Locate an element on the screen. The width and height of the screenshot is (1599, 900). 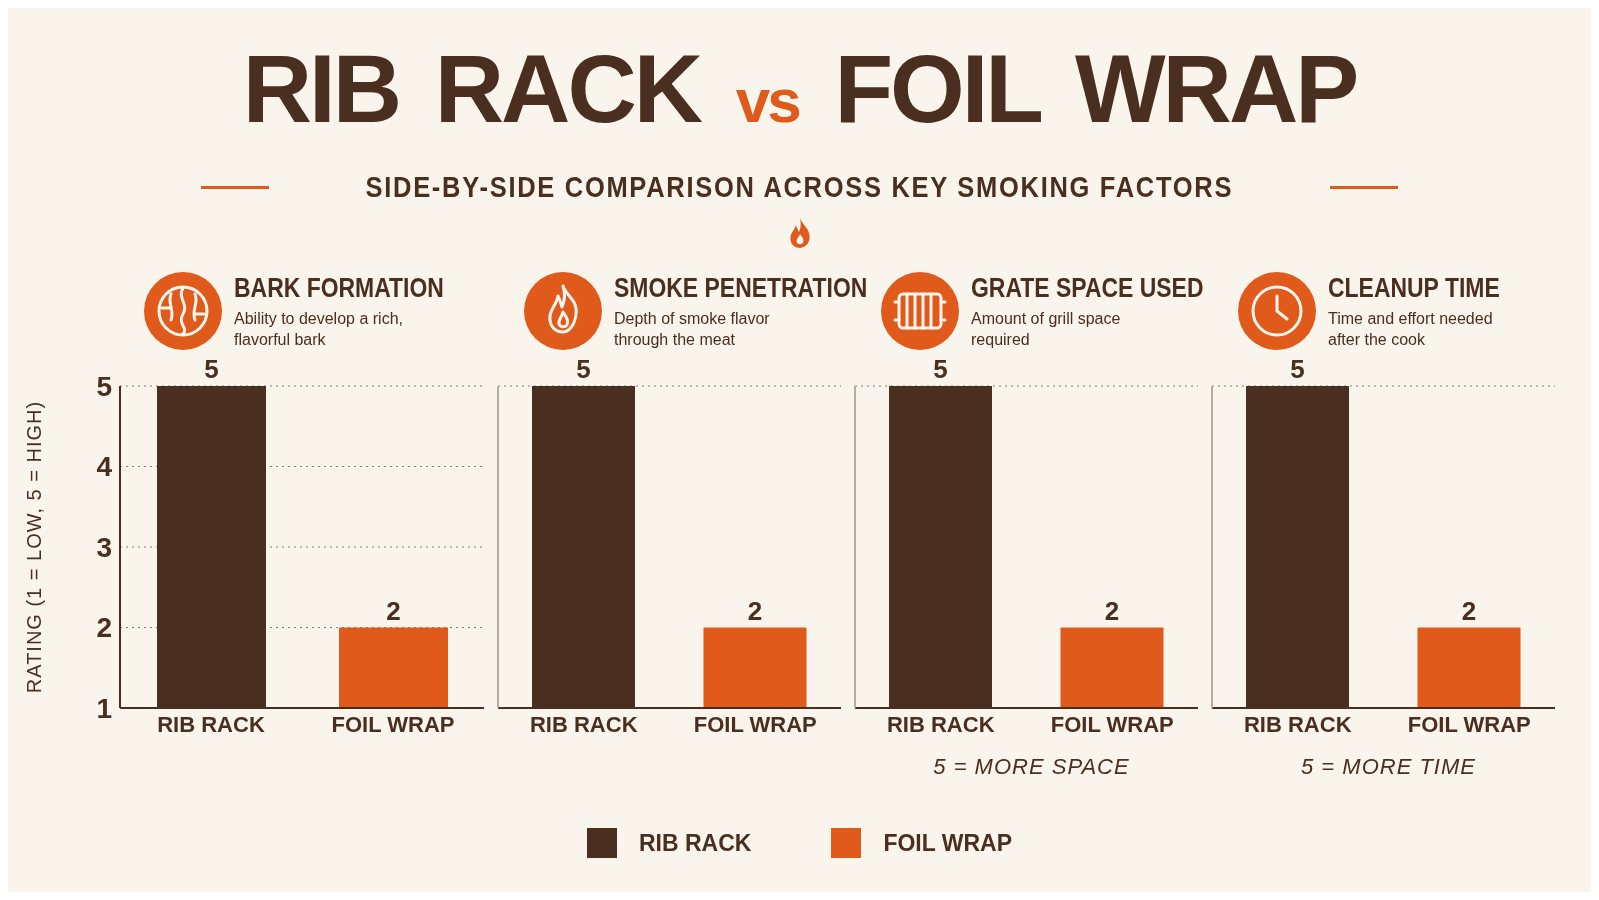
y-tick-label: 3 is located at coordinates (104, 547).